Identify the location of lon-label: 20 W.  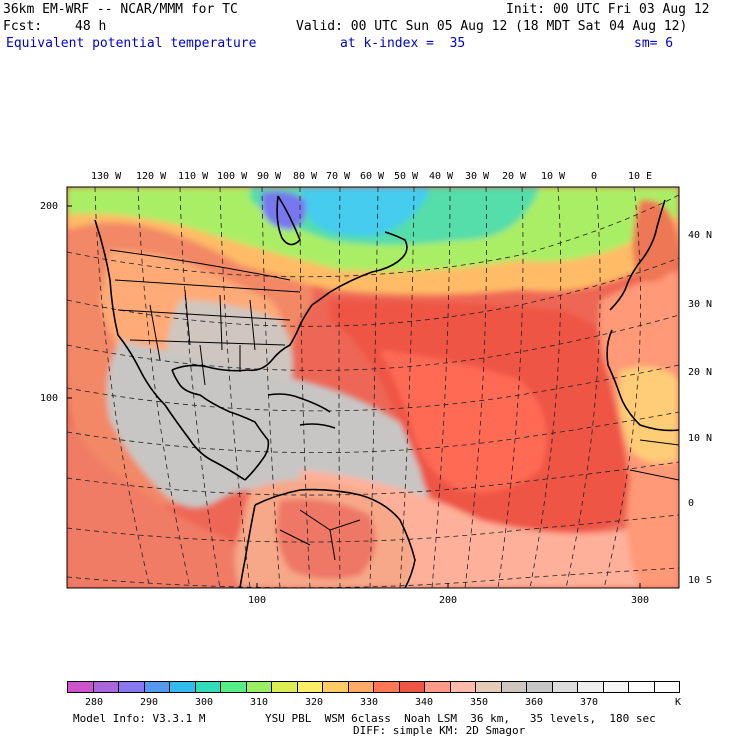
(514, 176).